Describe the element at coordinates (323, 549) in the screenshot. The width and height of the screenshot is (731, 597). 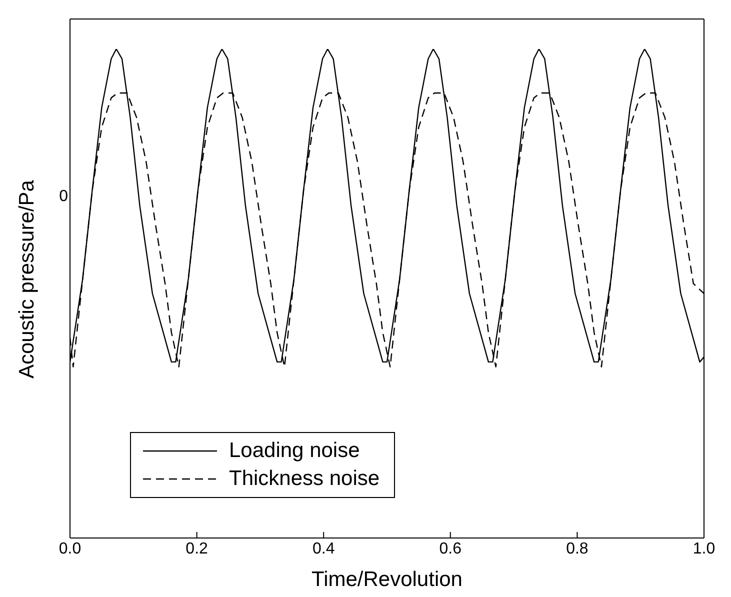
I see `x-tick-label: 0.4` at that location.